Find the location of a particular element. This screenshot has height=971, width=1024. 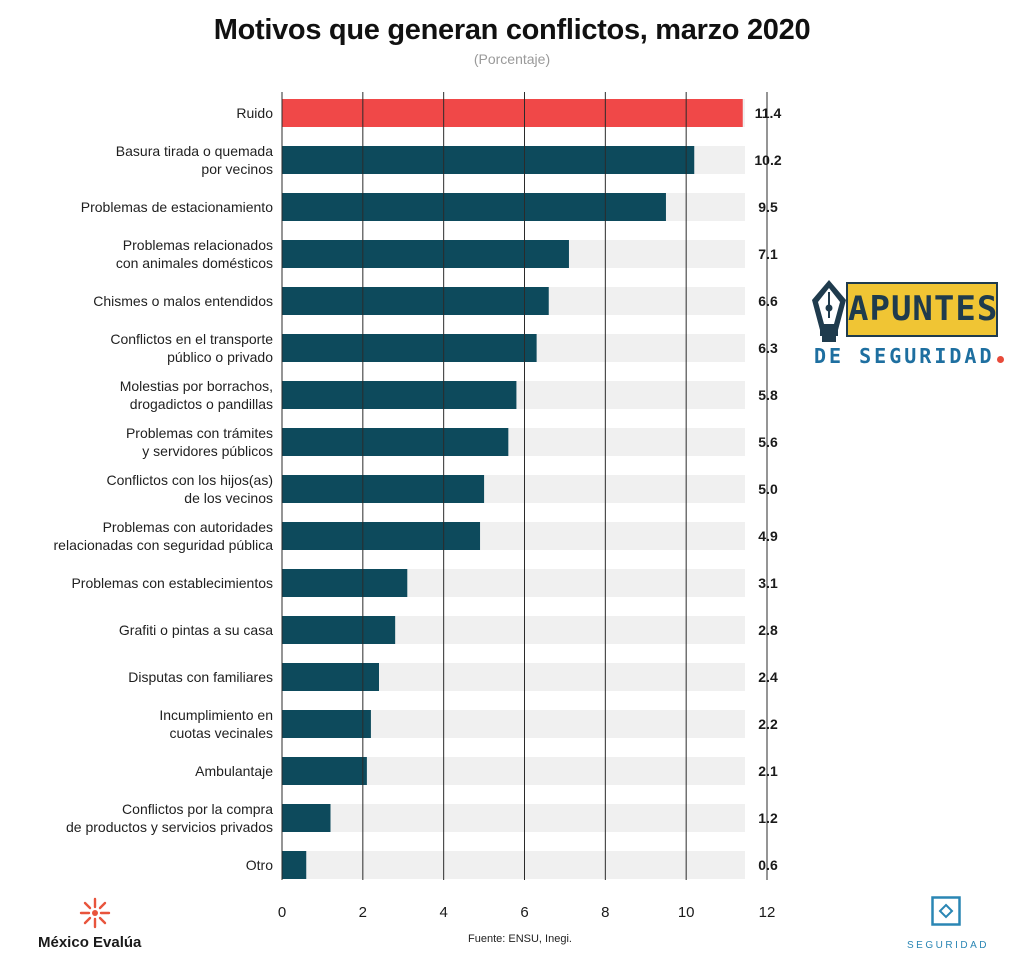

category-label: Chismes o malos entendidos is located at coordinates (183, 301).